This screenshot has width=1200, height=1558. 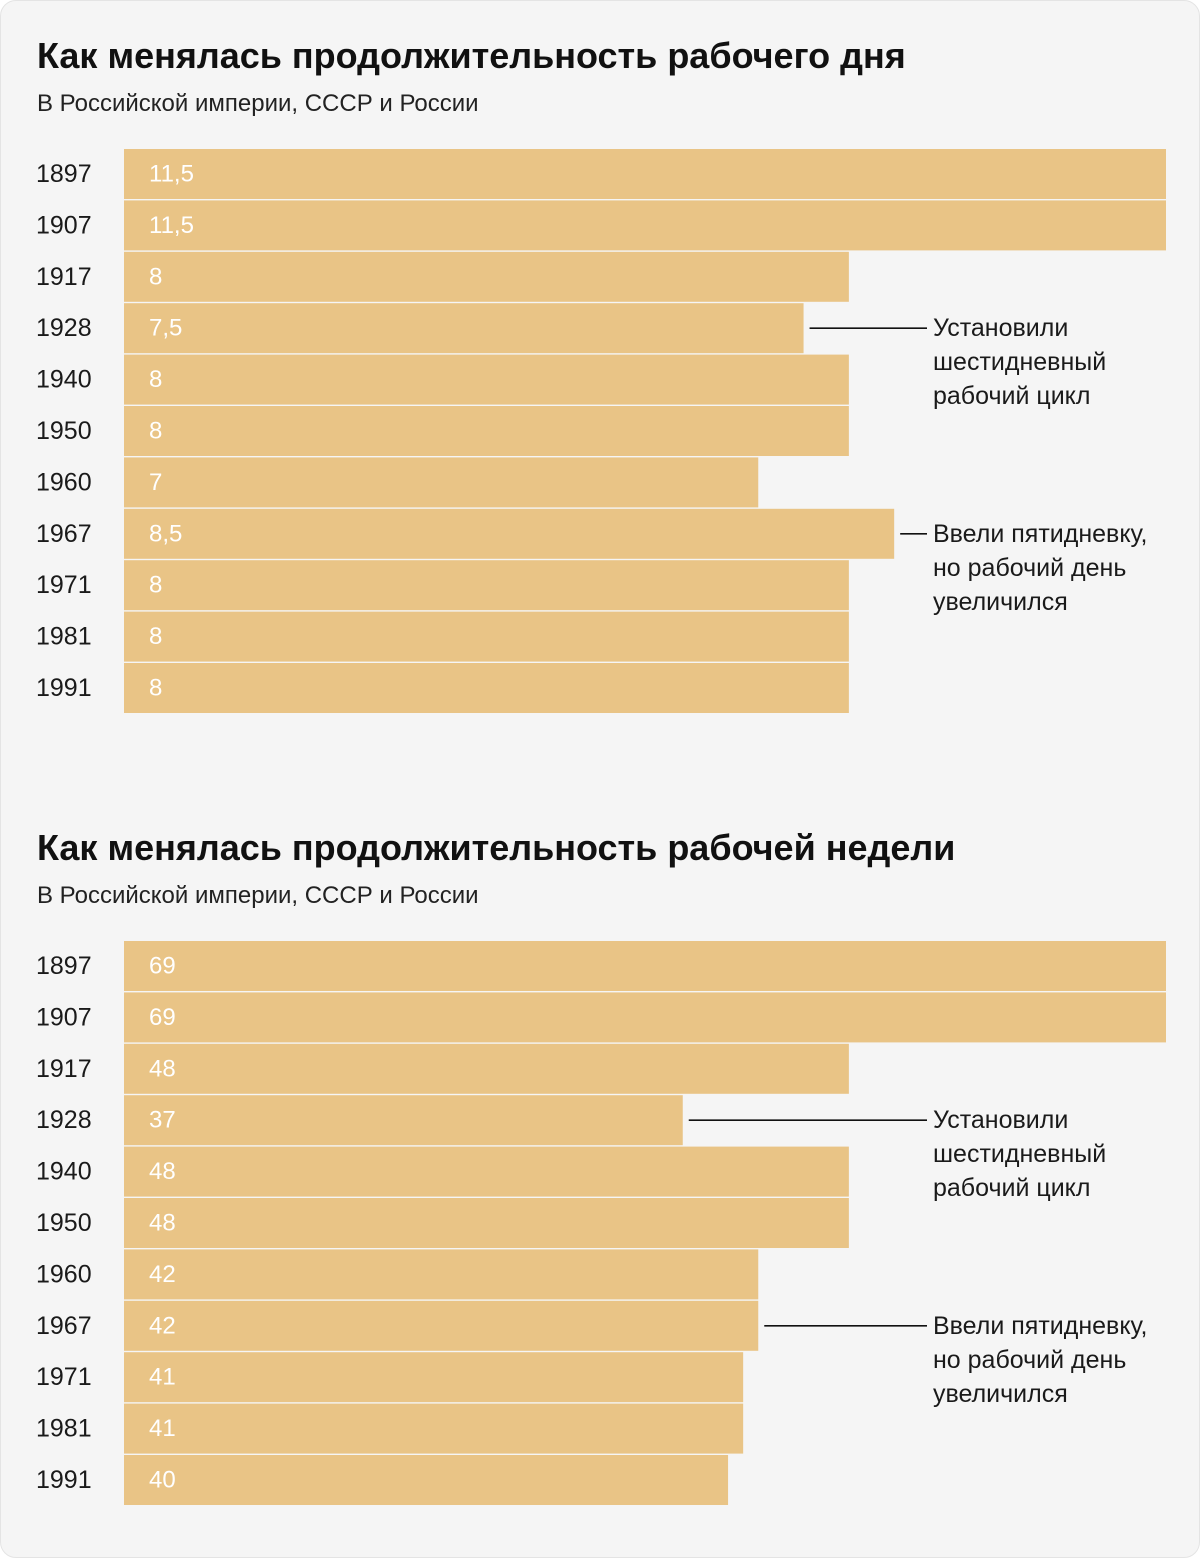 I want to click on value-label: 37, so click(x=162, y=1120).